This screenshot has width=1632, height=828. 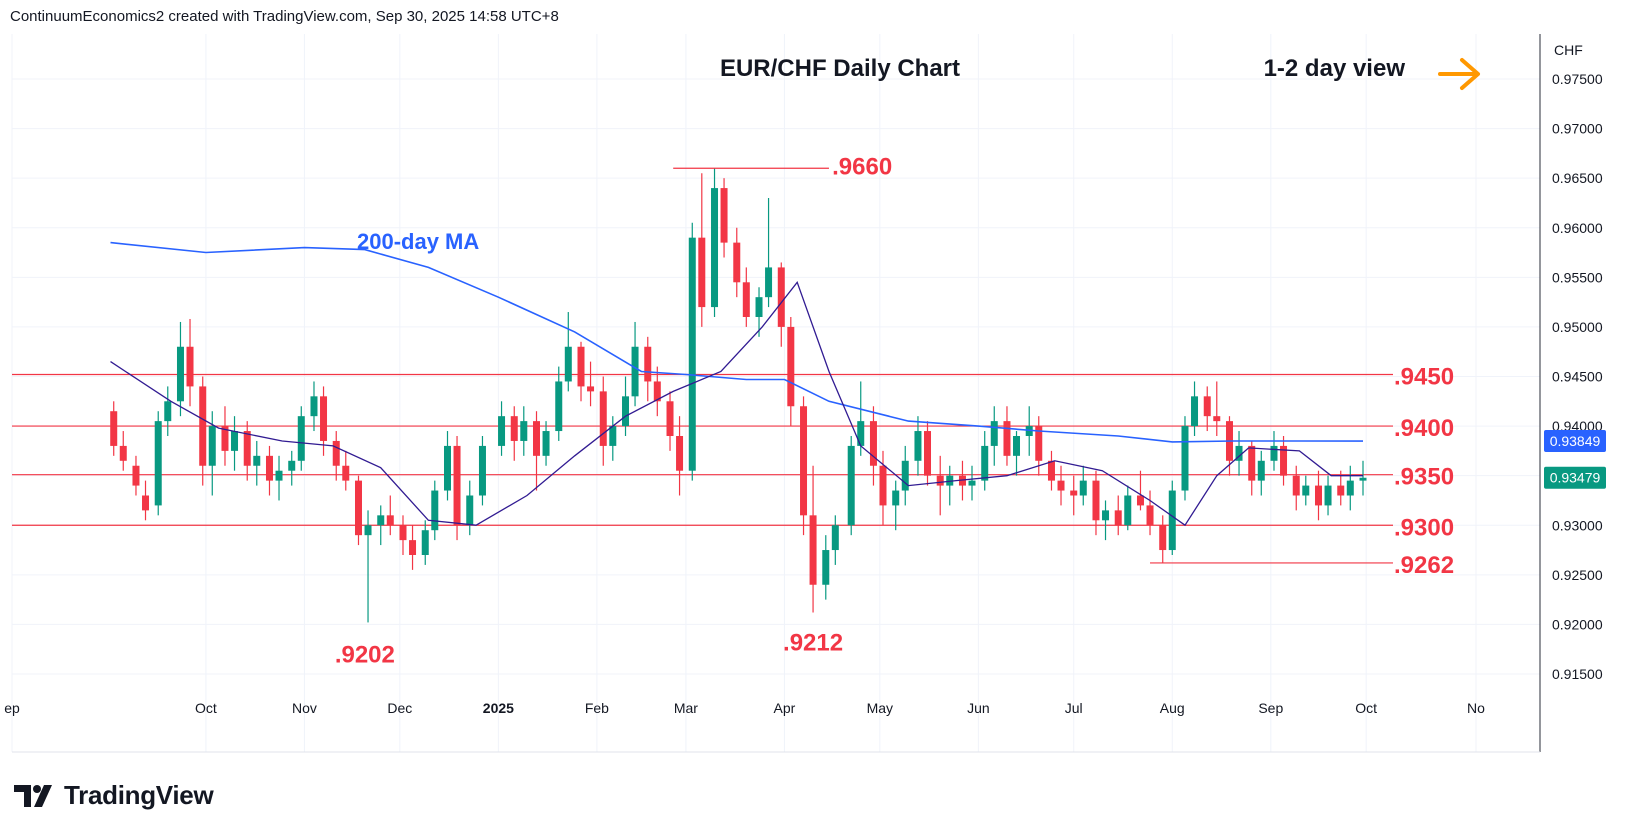 I want to click on time-tick-label: Dec, so click(x=399, y=708).